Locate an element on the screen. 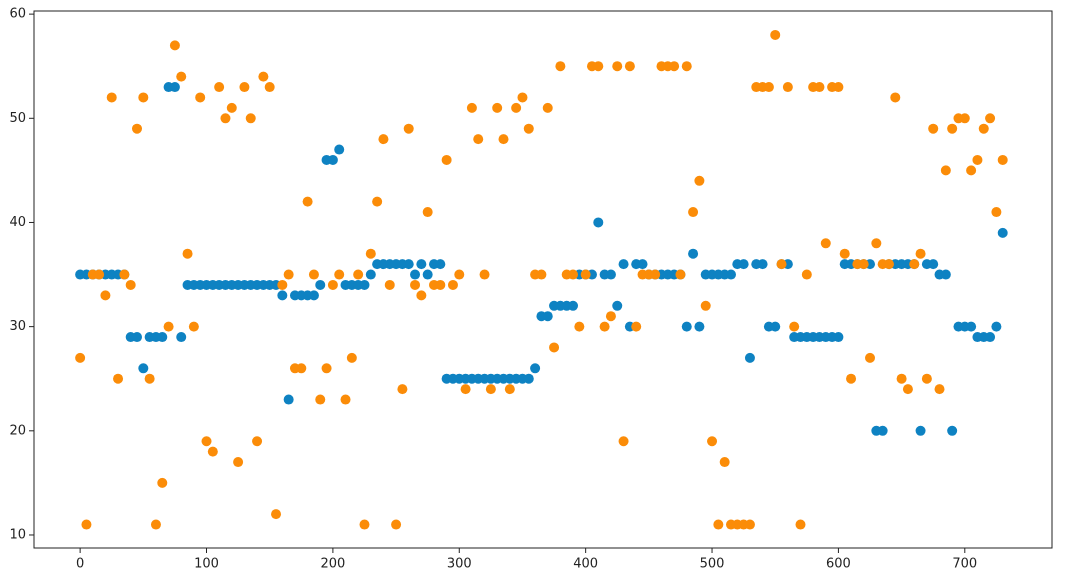  x-tick-label: 100 is located at coordinates (206, 564).